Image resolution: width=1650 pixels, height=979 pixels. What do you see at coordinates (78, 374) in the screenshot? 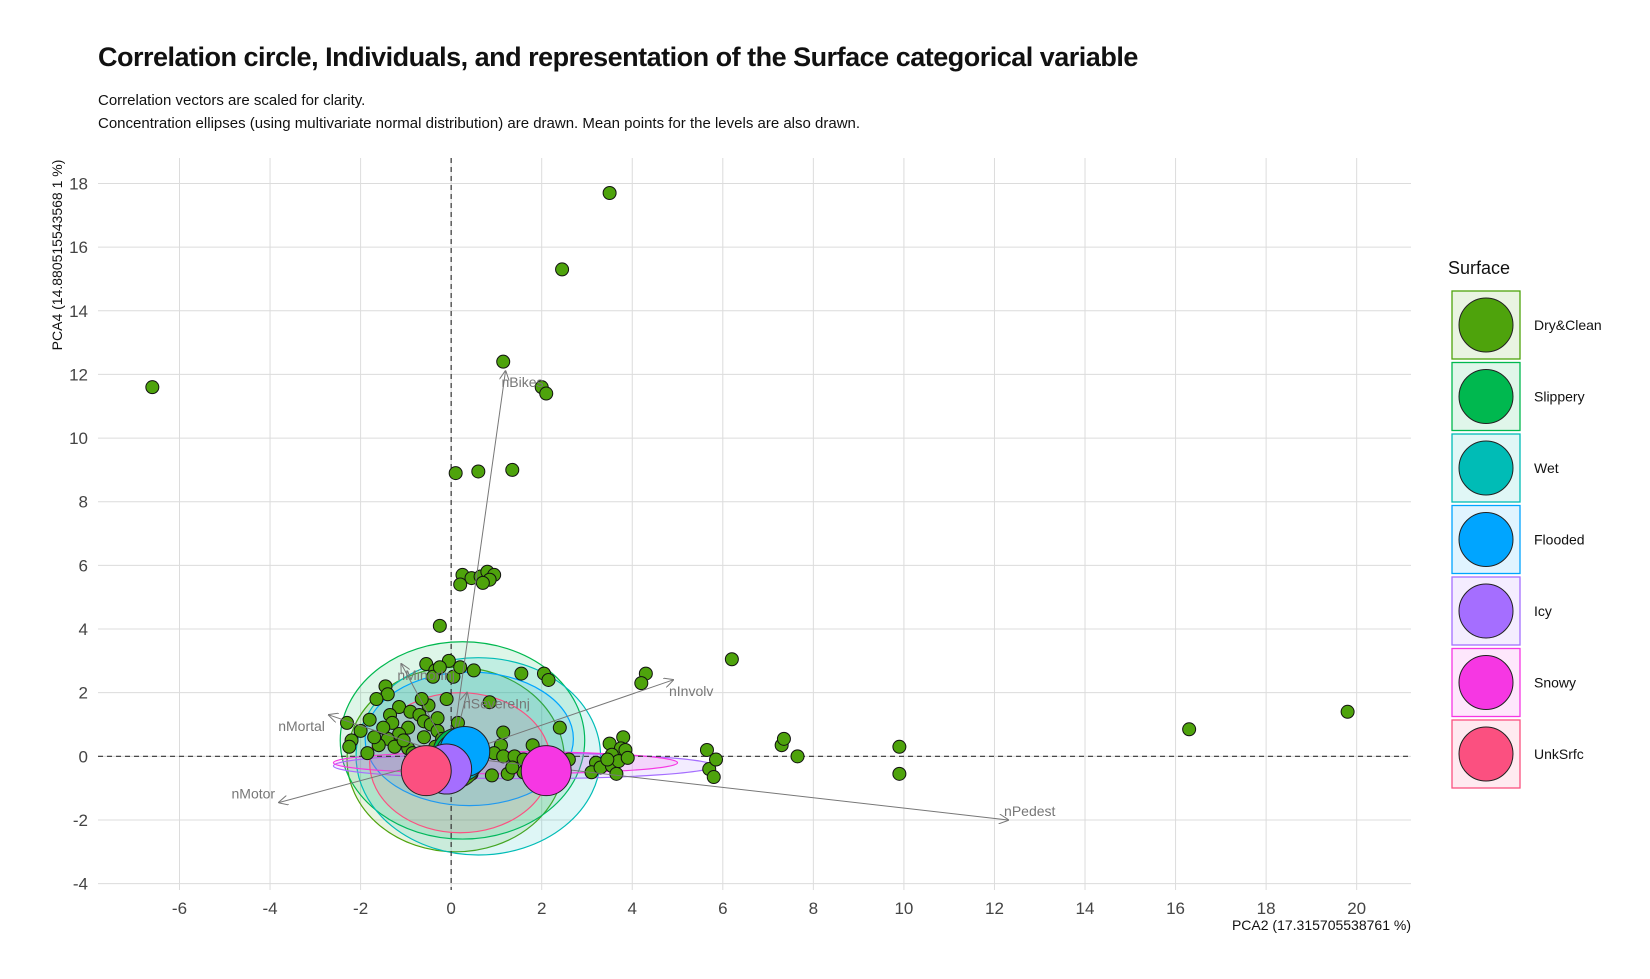
I see `y-tick-label: 12` at bounding box center [78, 374].